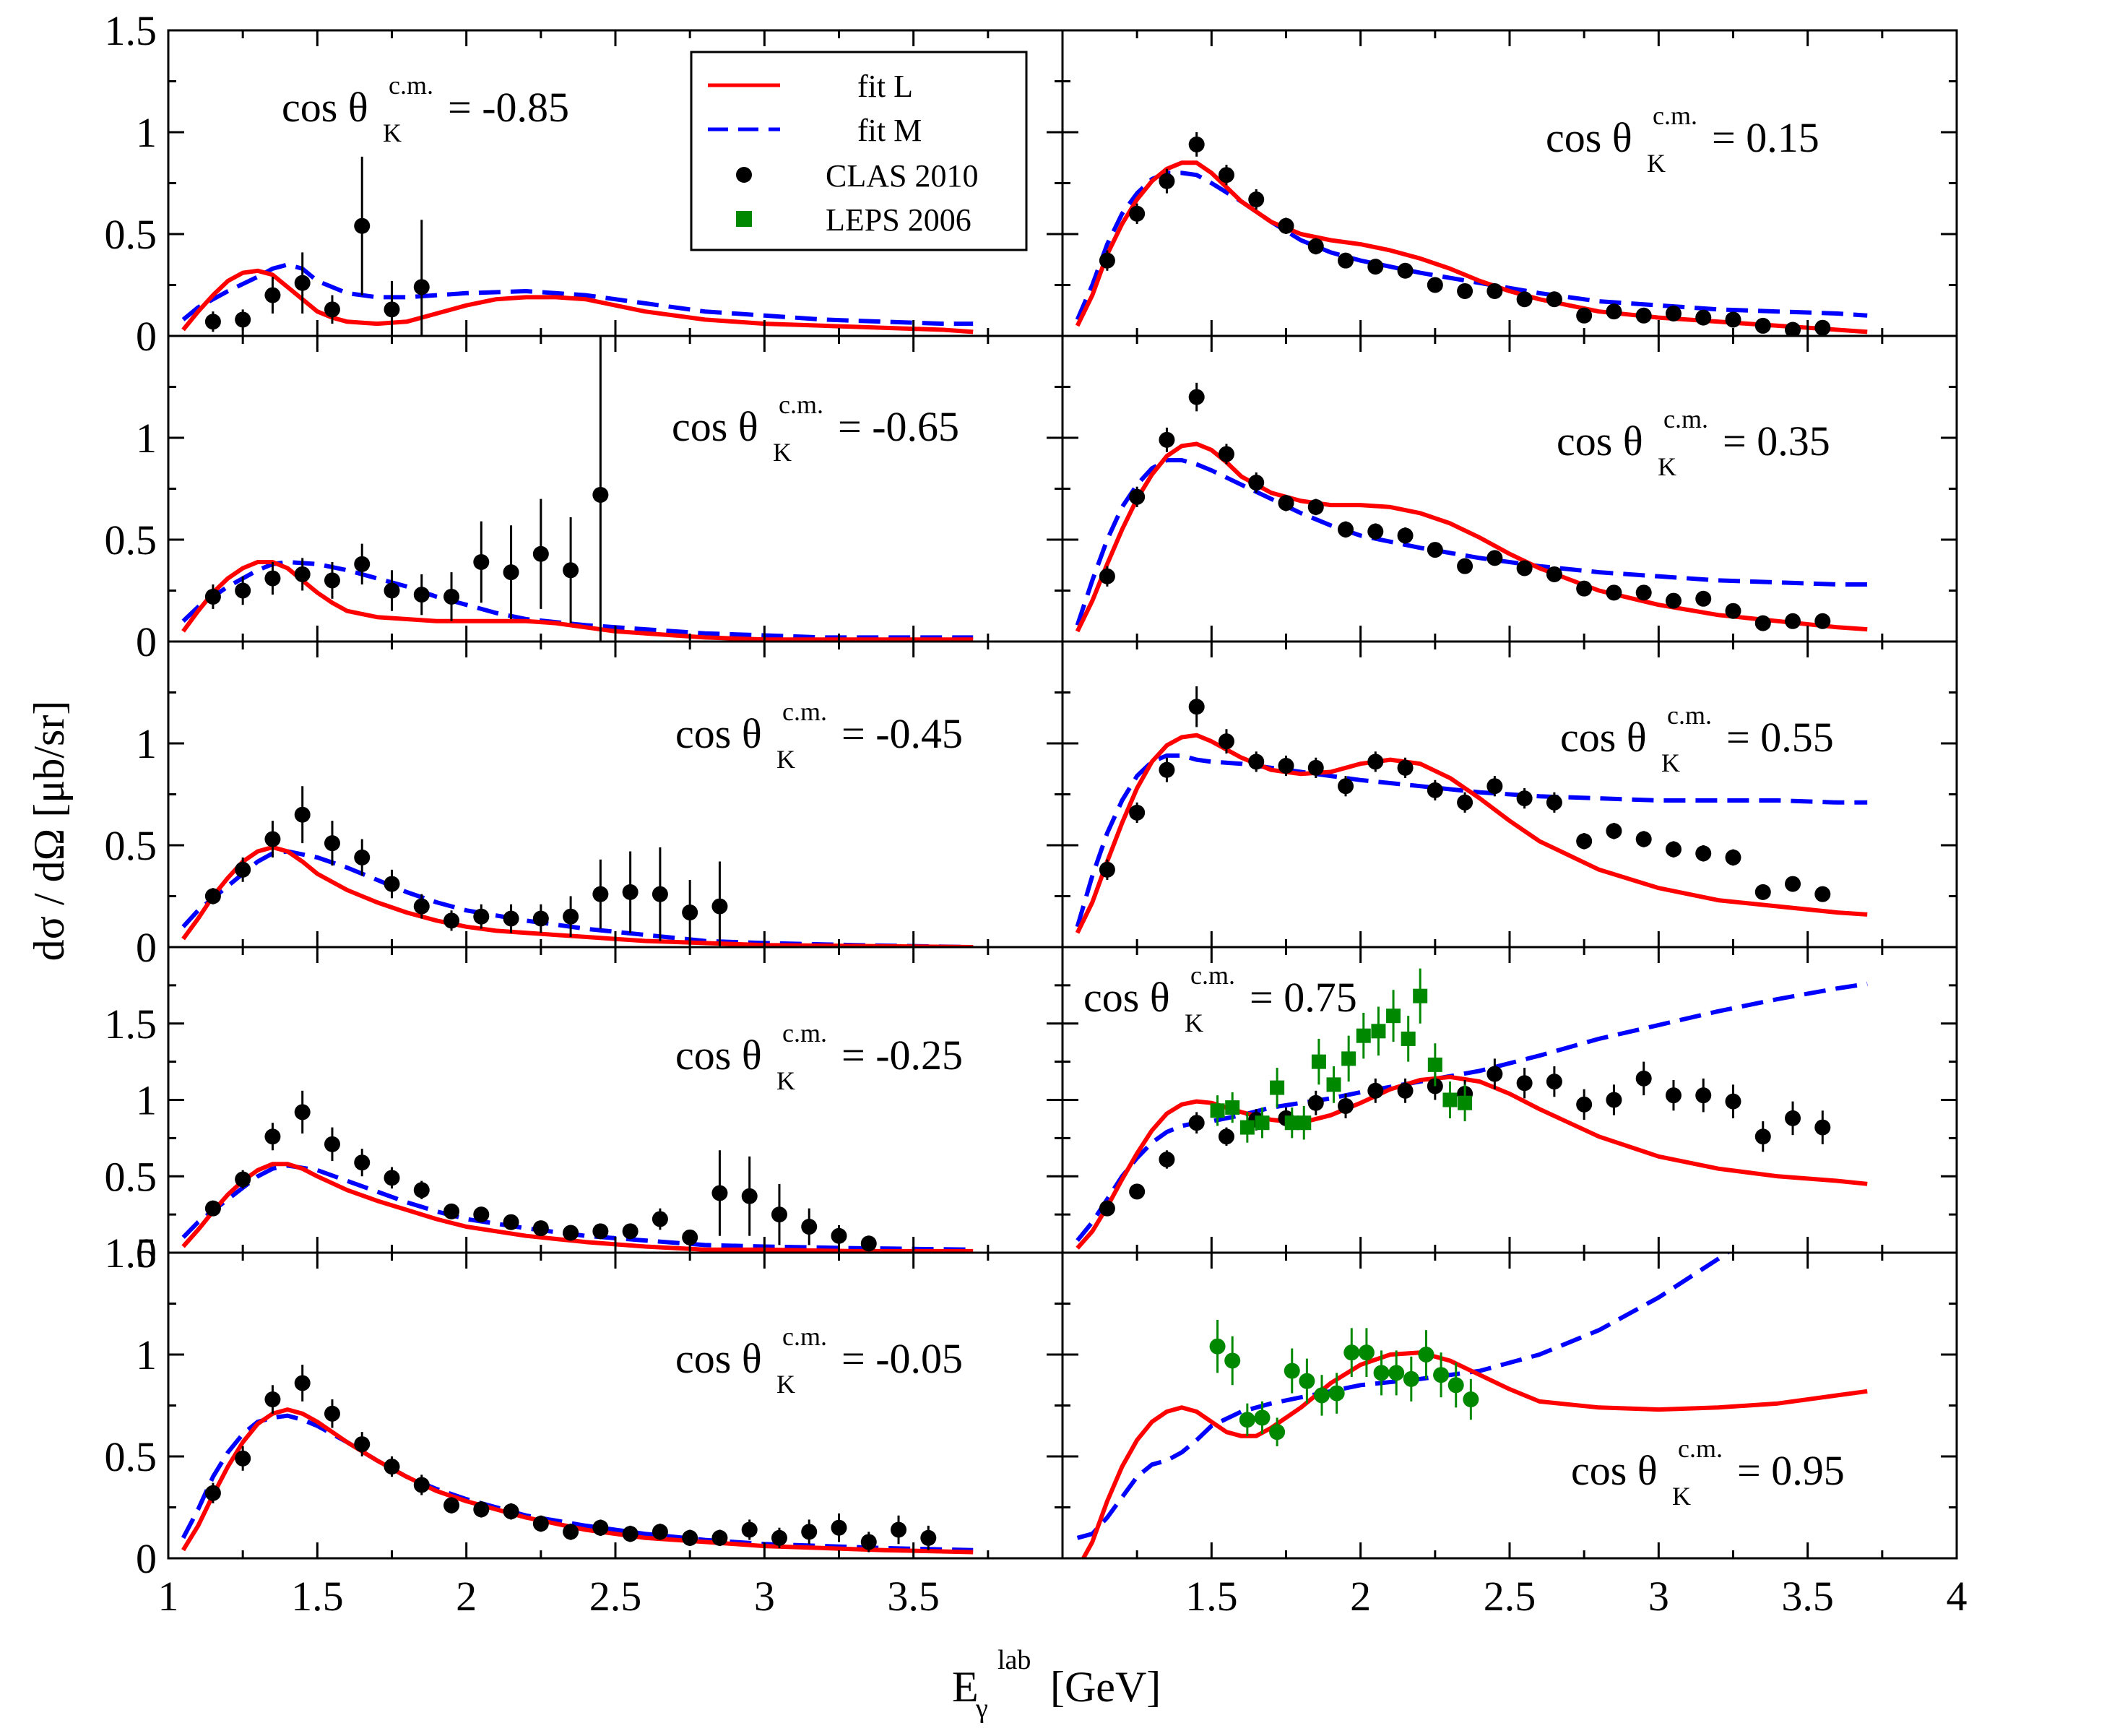  I want to click on x-tick-label: 3.5, so click(913, 1596).